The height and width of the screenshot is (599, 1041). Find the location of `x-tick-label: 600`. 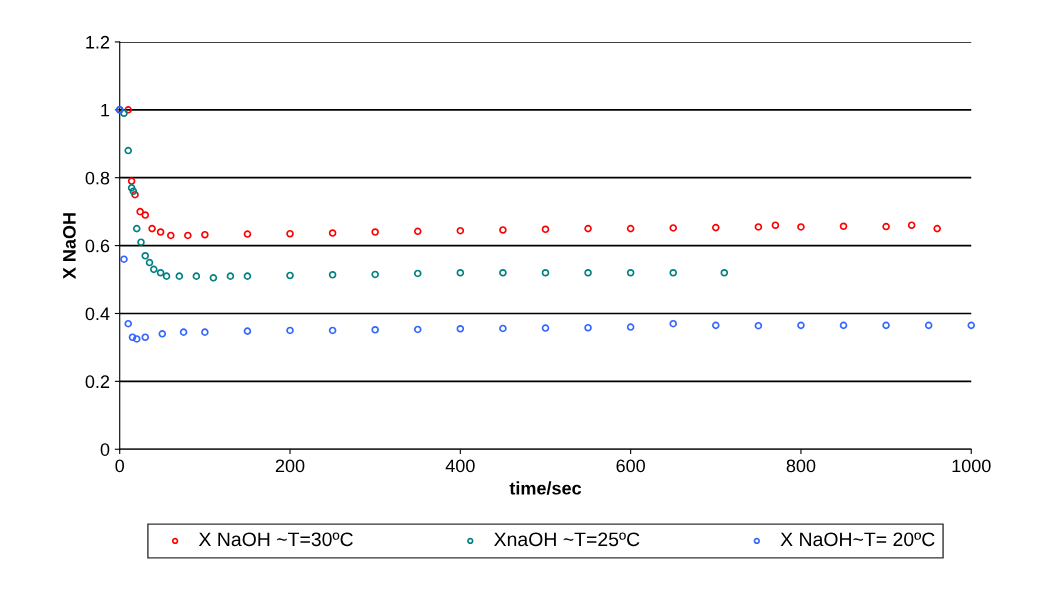

x-tick-label: 600 is located at coordinates (630, 466).